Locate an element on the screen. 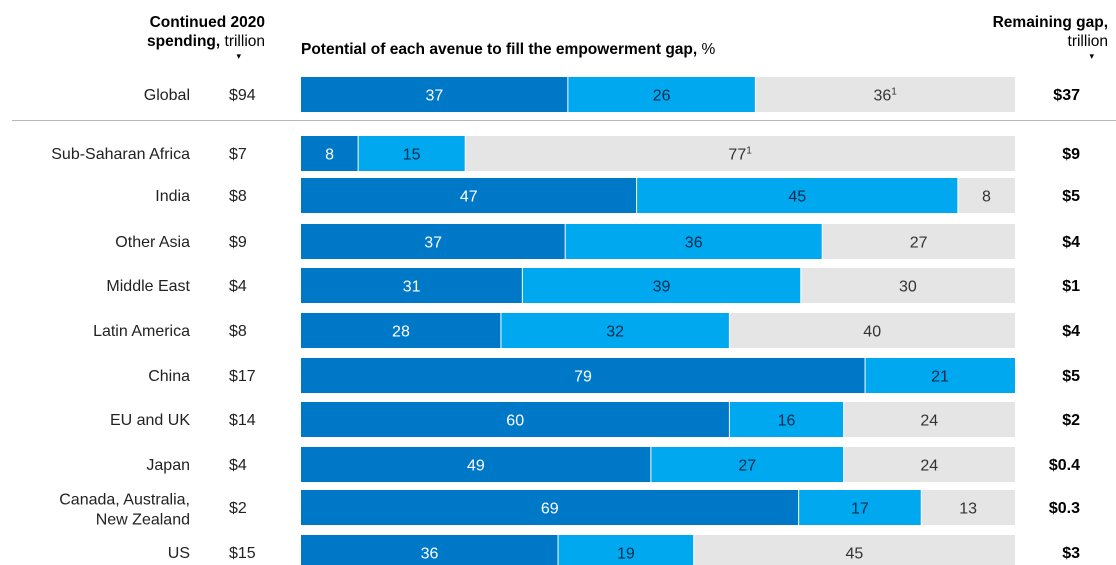 The image size is (1116, 565). gap-value-sub-saharan-africa: $9 is located at coordinates (1071, 154).